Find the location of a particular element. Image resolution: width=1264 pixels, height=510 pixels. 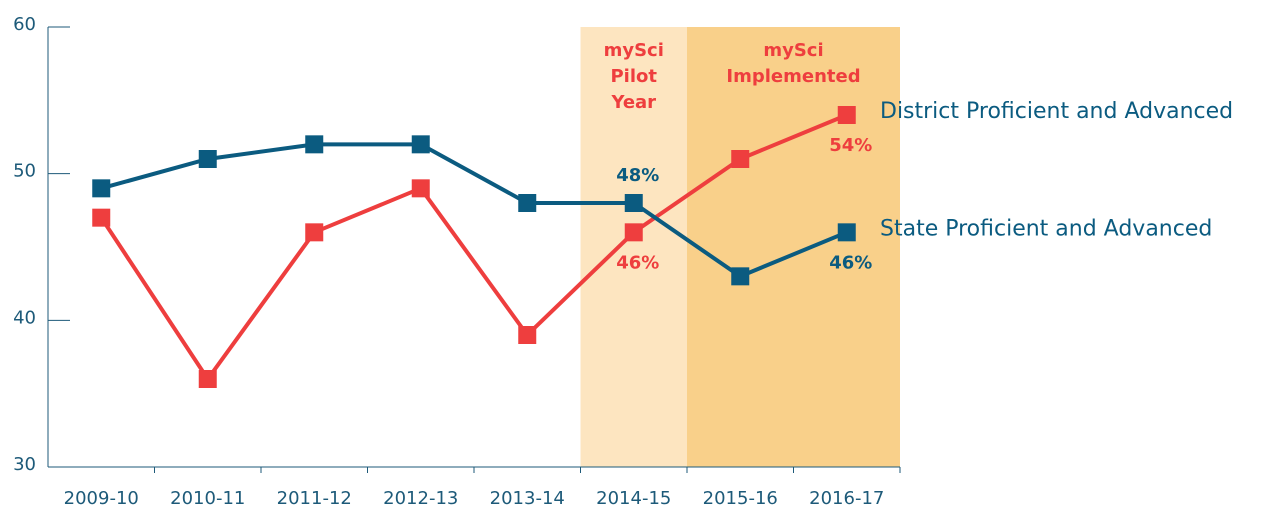

pilot-shade is located at coordinates (633, 247).